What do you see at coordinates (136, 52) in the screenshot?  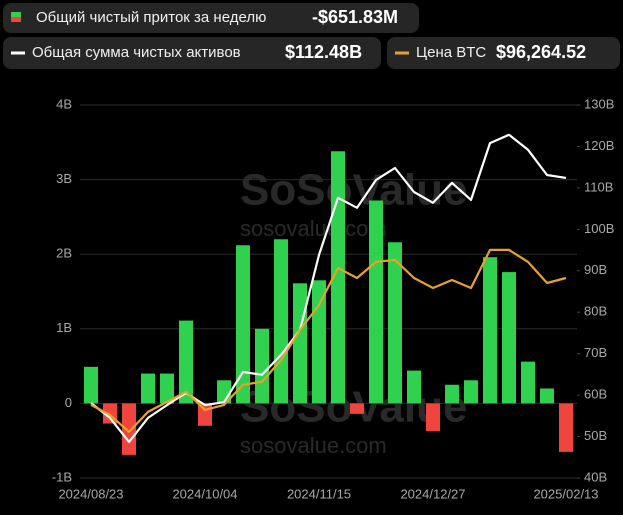 I see `legend-label: Общая сумма чистых активов` at bounding box center [136, 52].